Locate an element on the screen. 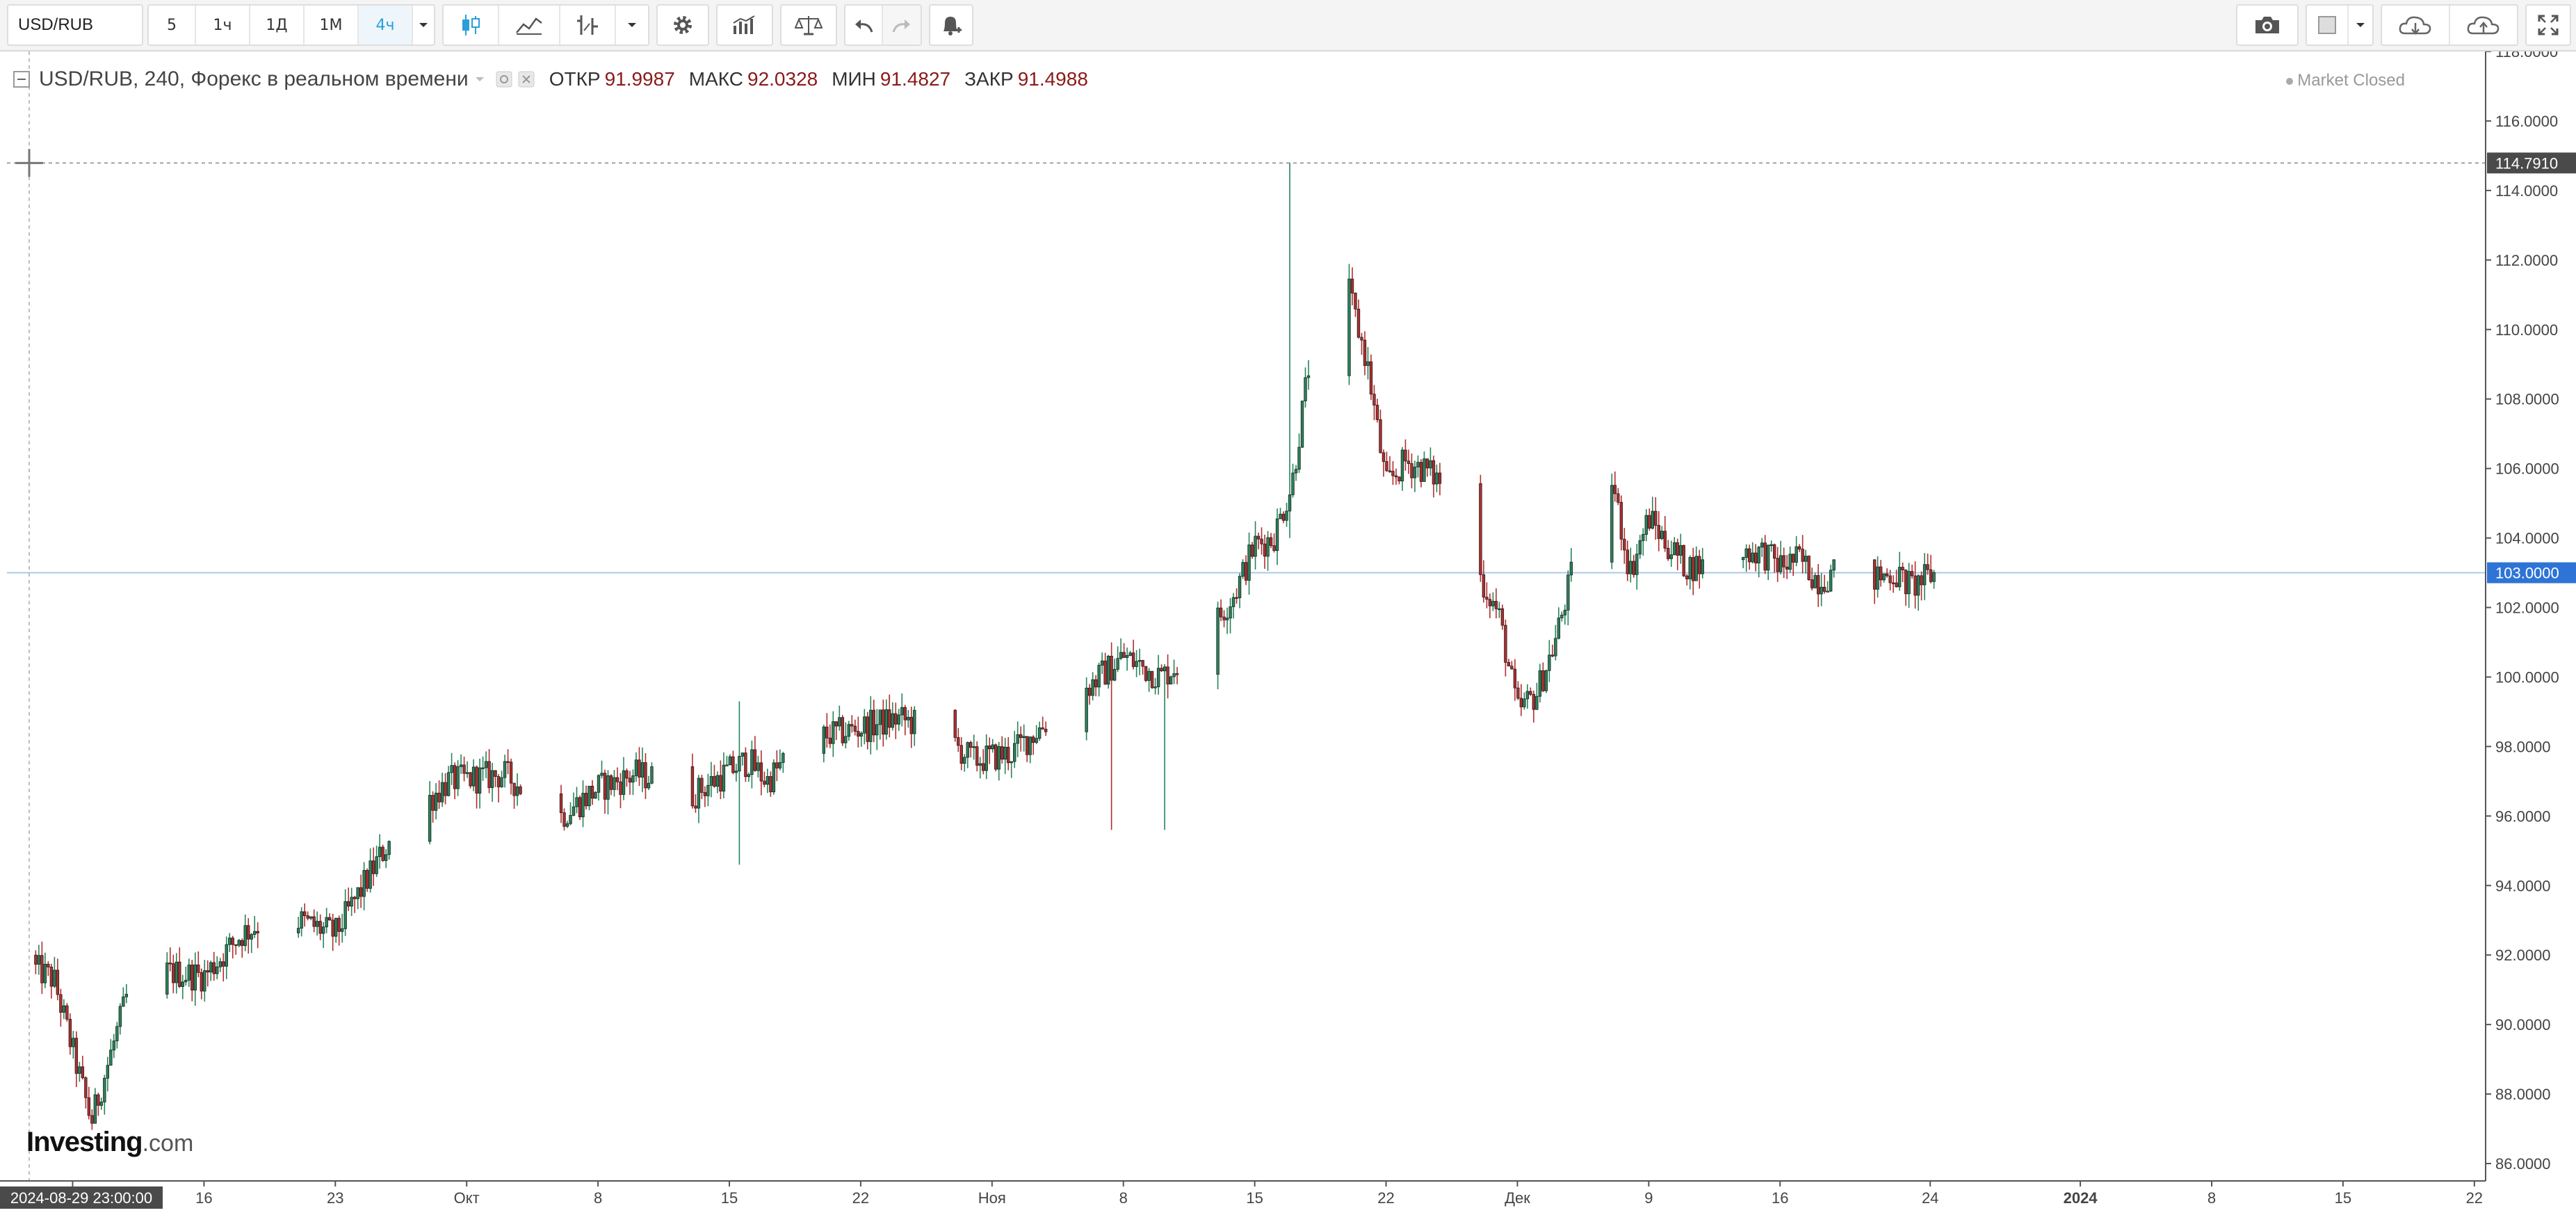 This screenshot has height=1215, width=2576. price-tick-label: 110.0000 is located at coordinates (2526, 330).